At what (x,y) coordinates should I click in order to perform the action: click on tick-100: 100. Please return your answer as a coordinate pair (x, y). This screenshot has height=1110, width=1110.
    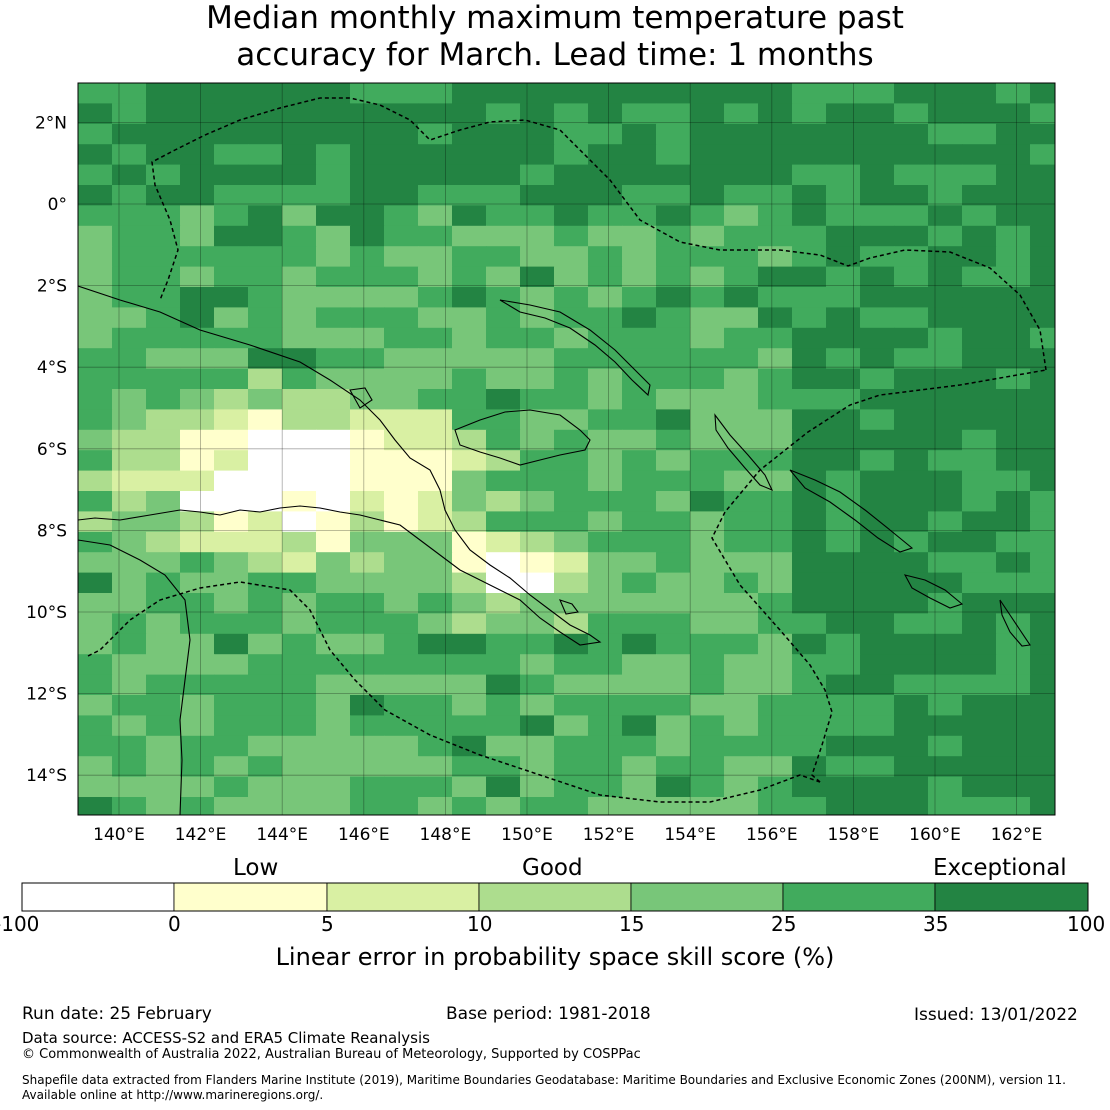
    Looking at the image, I should click on (1086, 924).